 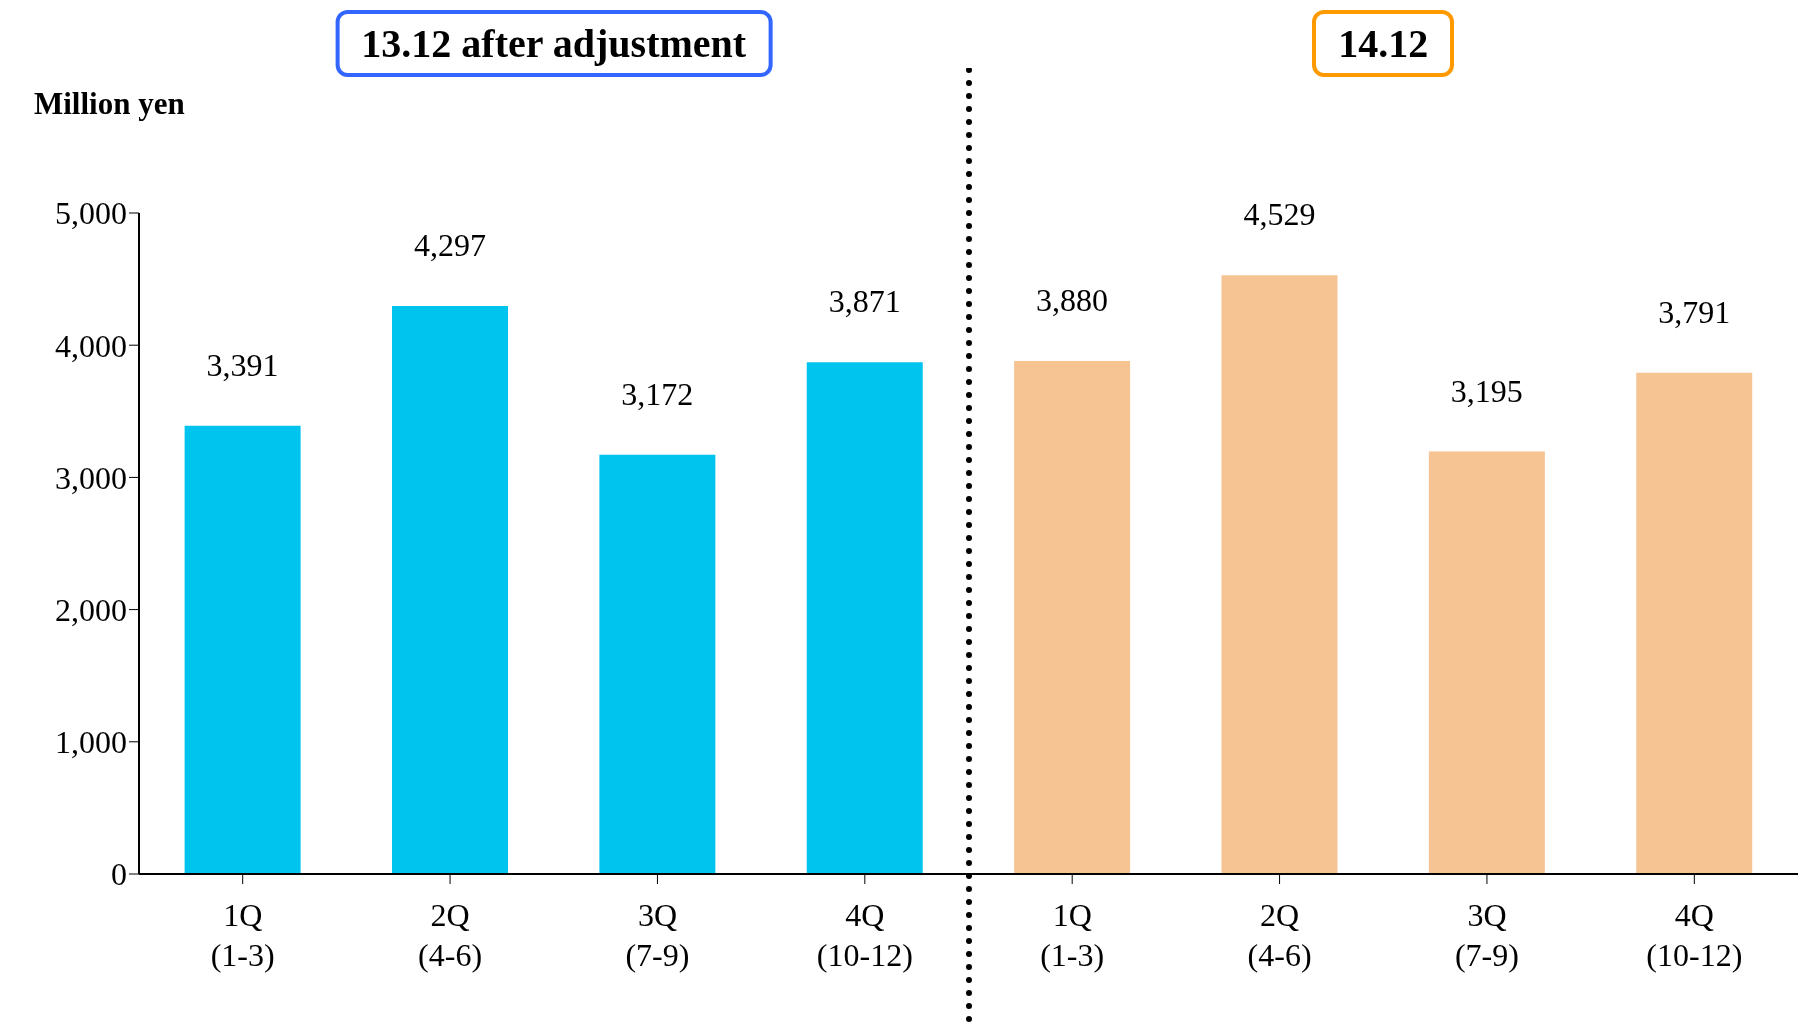 What do you see at coordinates (657, 393) in the screenshot?
I see `data-label: 3,172` at bounding box center [657, 393].